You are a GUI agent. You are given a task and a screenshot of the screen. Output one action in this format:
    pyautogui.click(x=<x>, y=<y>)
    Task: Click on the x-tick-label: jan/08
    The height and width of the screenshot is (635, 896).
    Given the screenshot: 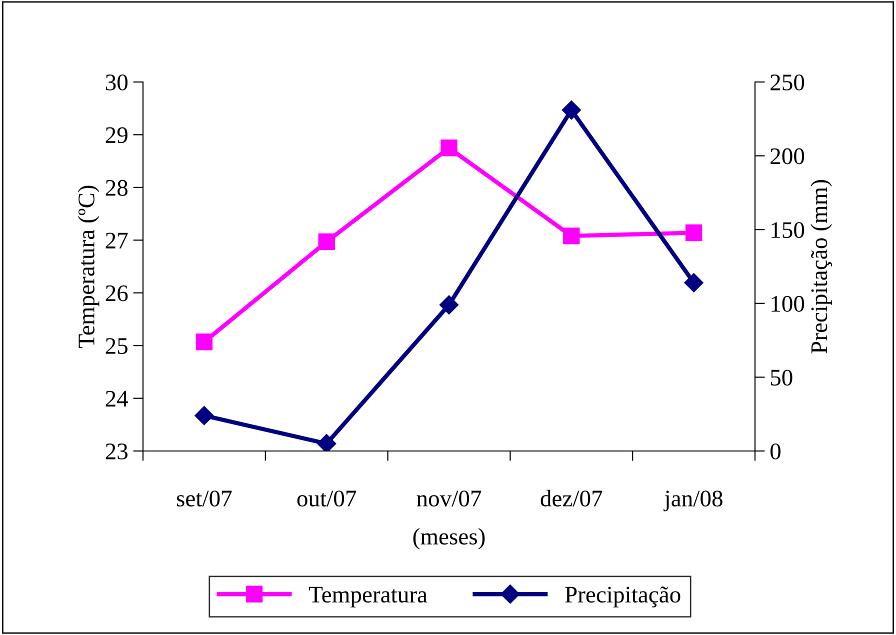 What is the action you would take?
    pyautogui.click(x=693, y=501)
    